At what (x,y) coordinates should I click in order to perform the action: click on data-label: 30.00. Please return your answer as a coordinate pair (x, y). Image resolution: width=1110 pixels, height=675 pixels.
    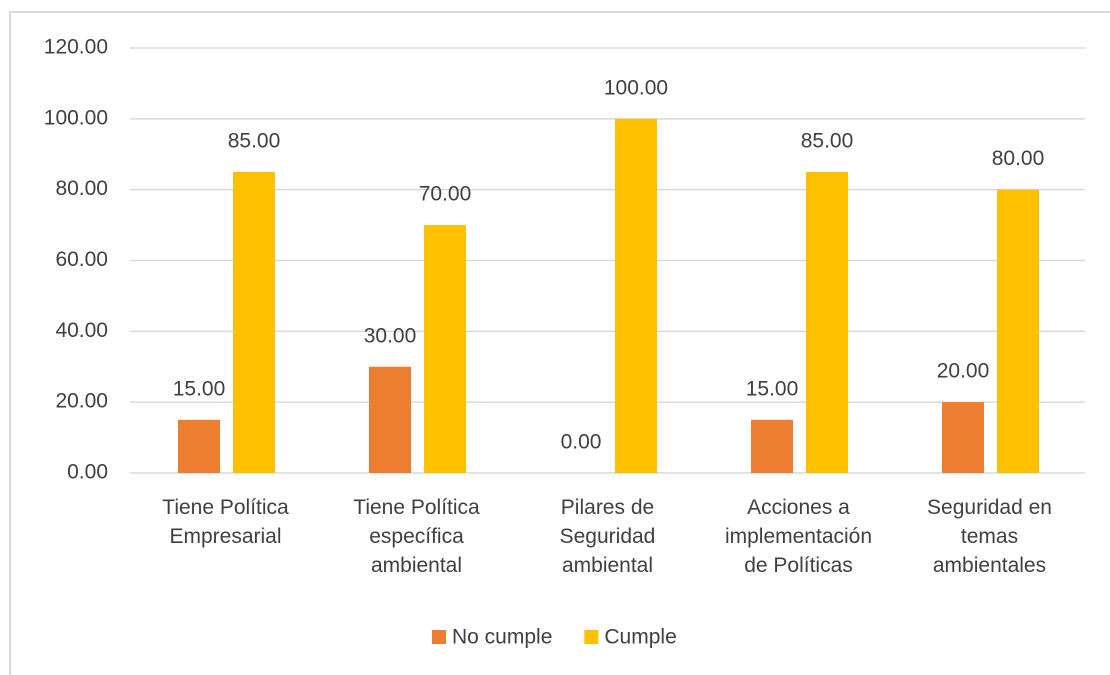
    Looking at the image, I should click on (390, 335).